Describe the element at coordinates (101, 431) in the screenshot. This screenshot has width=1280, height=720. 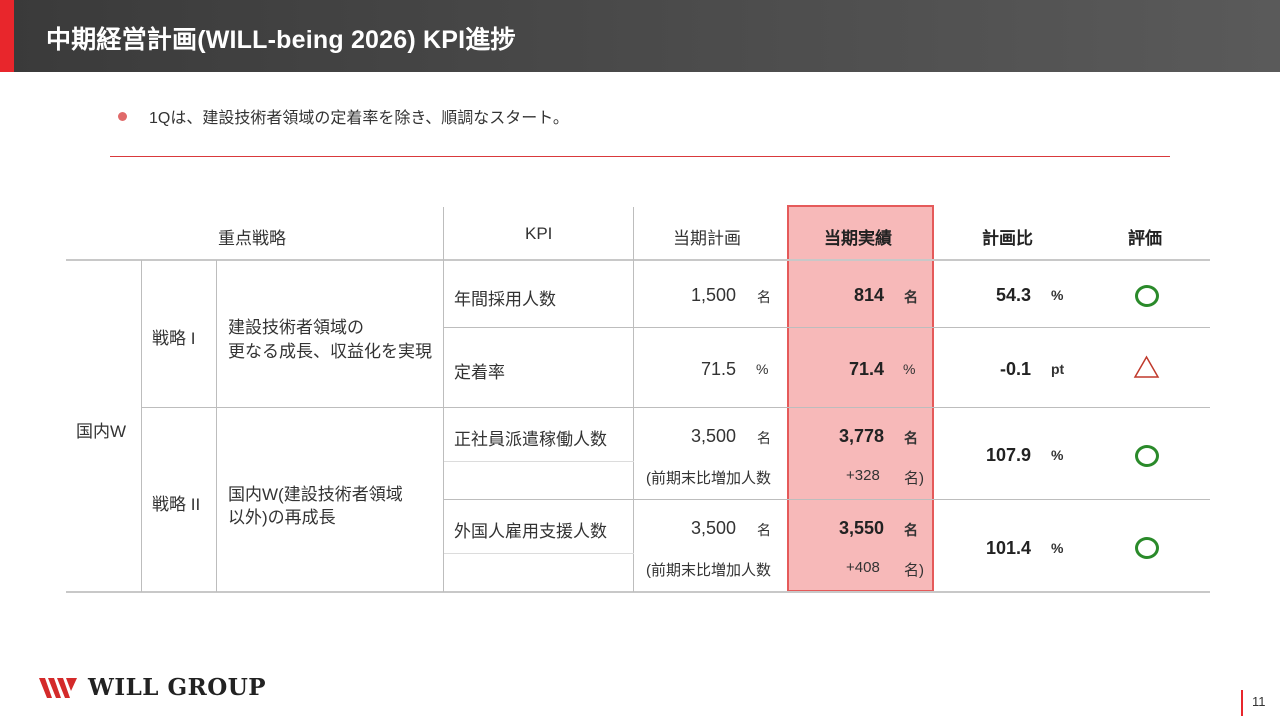
I see `segment-label: 国内W` at that location.